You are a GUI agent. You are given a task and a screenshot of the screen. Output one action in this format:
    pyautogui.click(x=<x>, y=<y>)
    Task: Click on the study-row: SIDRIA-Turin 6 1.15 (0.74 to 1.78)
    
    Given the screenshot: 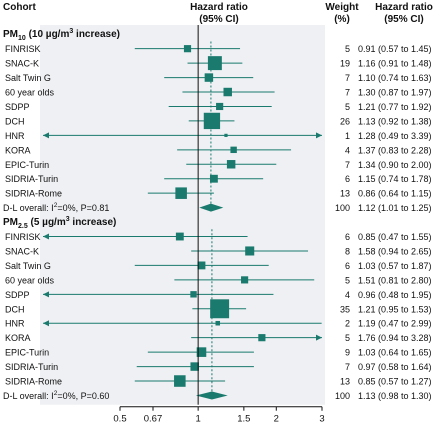 What is the action you would take?
    pyautogui.click(x=218, y=179)
    